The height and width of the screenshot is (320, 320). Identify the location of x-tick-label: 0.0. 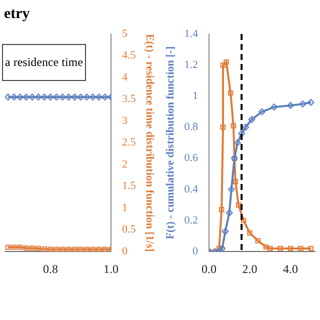
(208, 269).